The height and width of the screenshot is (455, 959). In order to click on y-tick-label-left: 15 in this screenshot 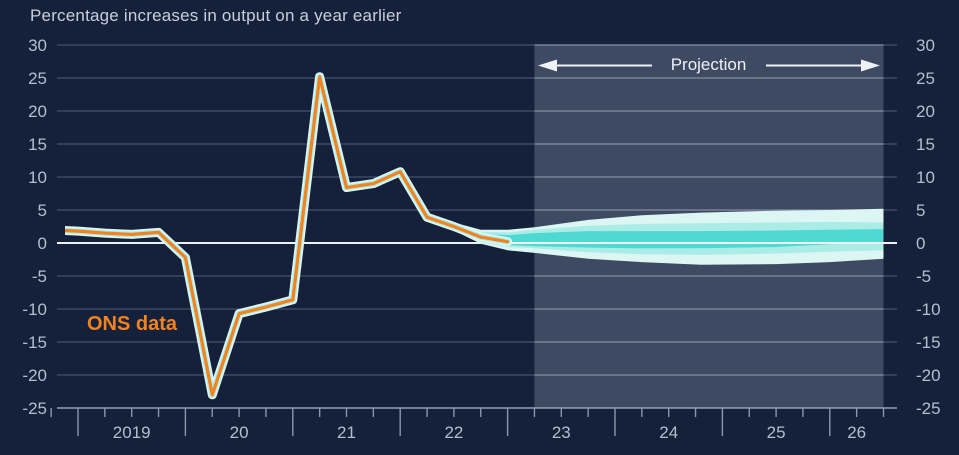, I will do `click(37, 144)`.